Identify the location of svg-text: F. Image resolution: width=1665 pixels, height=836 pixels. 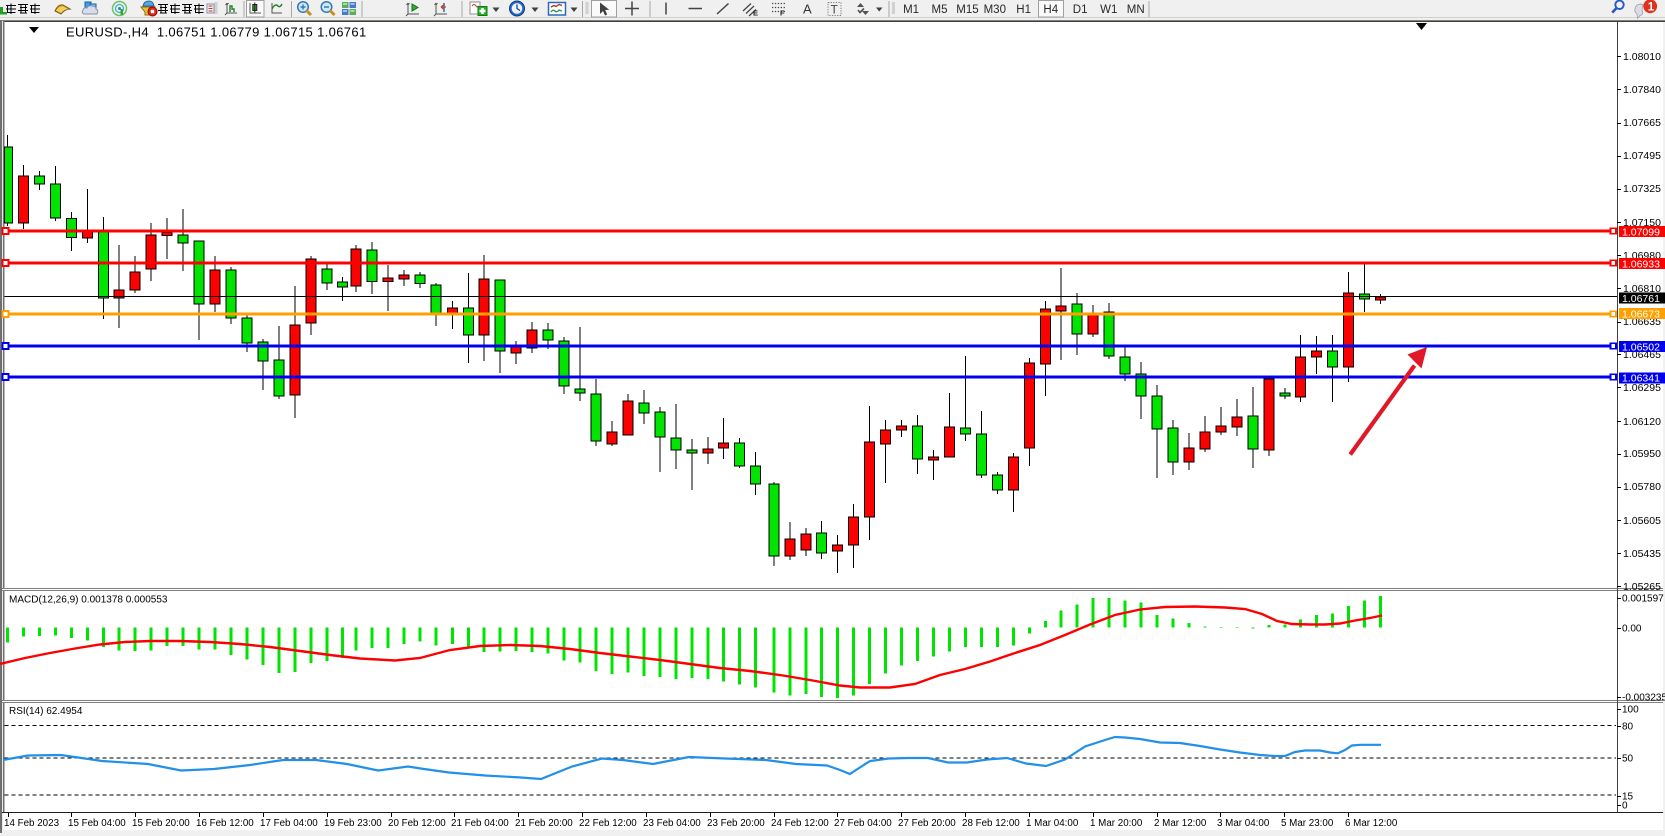
(782, 13).